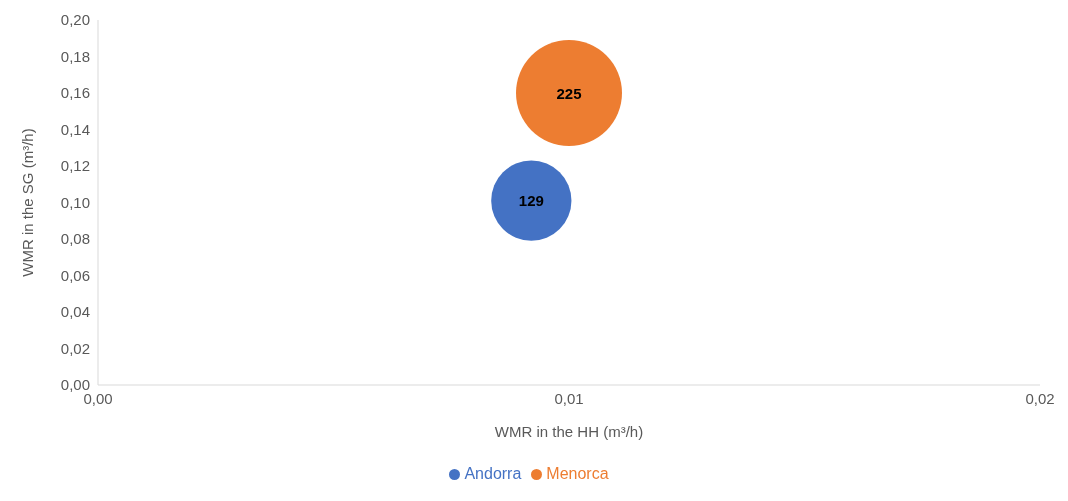 This screenshot has width=1068, height=501. What do you see at coordinates (75, 312) in the screenshot?
I see `y-tick-label: 0,04` at bounding box center [75, 312].